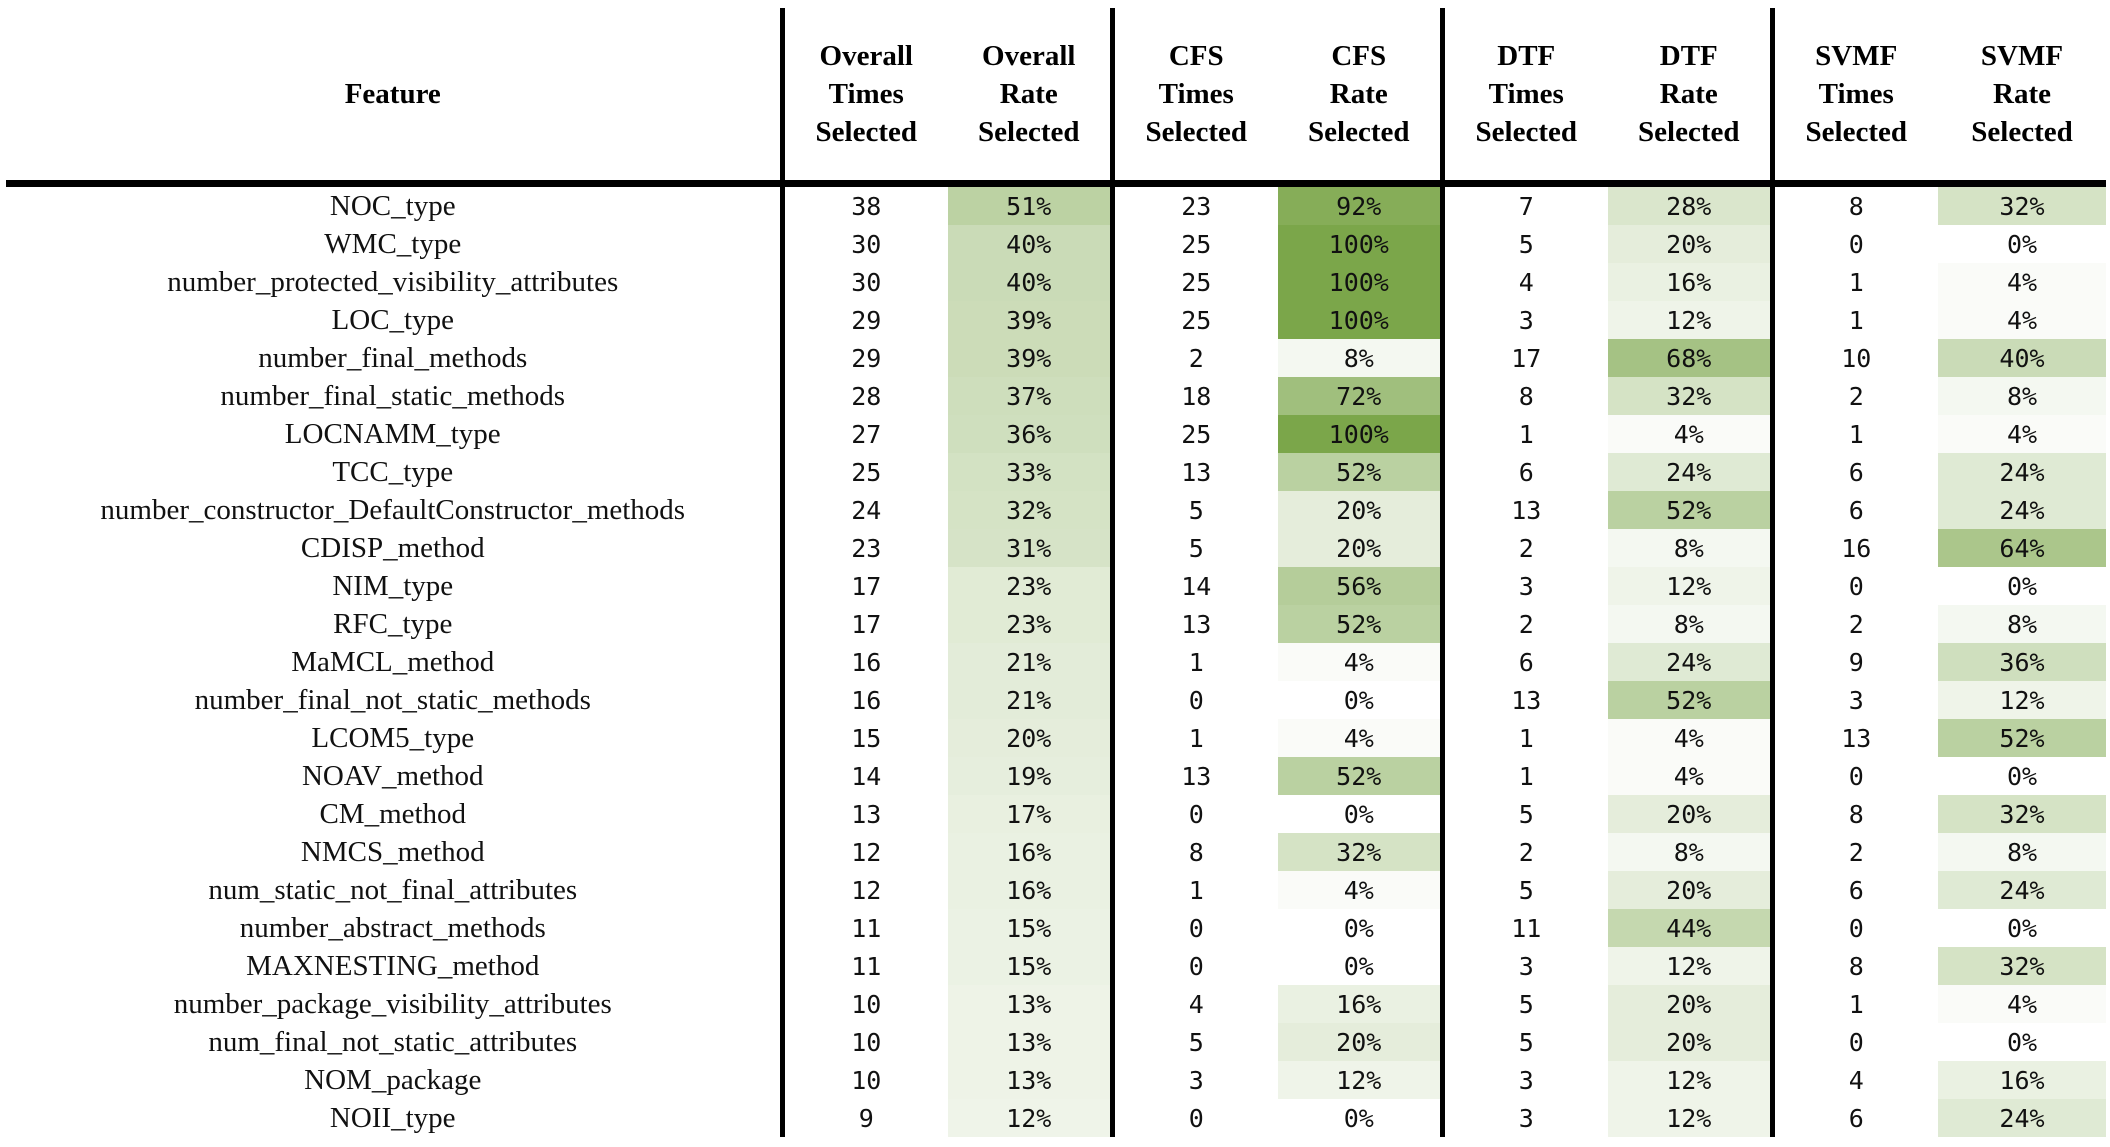  I want to click on overall-times-cell: 9, so click(866, 1118).